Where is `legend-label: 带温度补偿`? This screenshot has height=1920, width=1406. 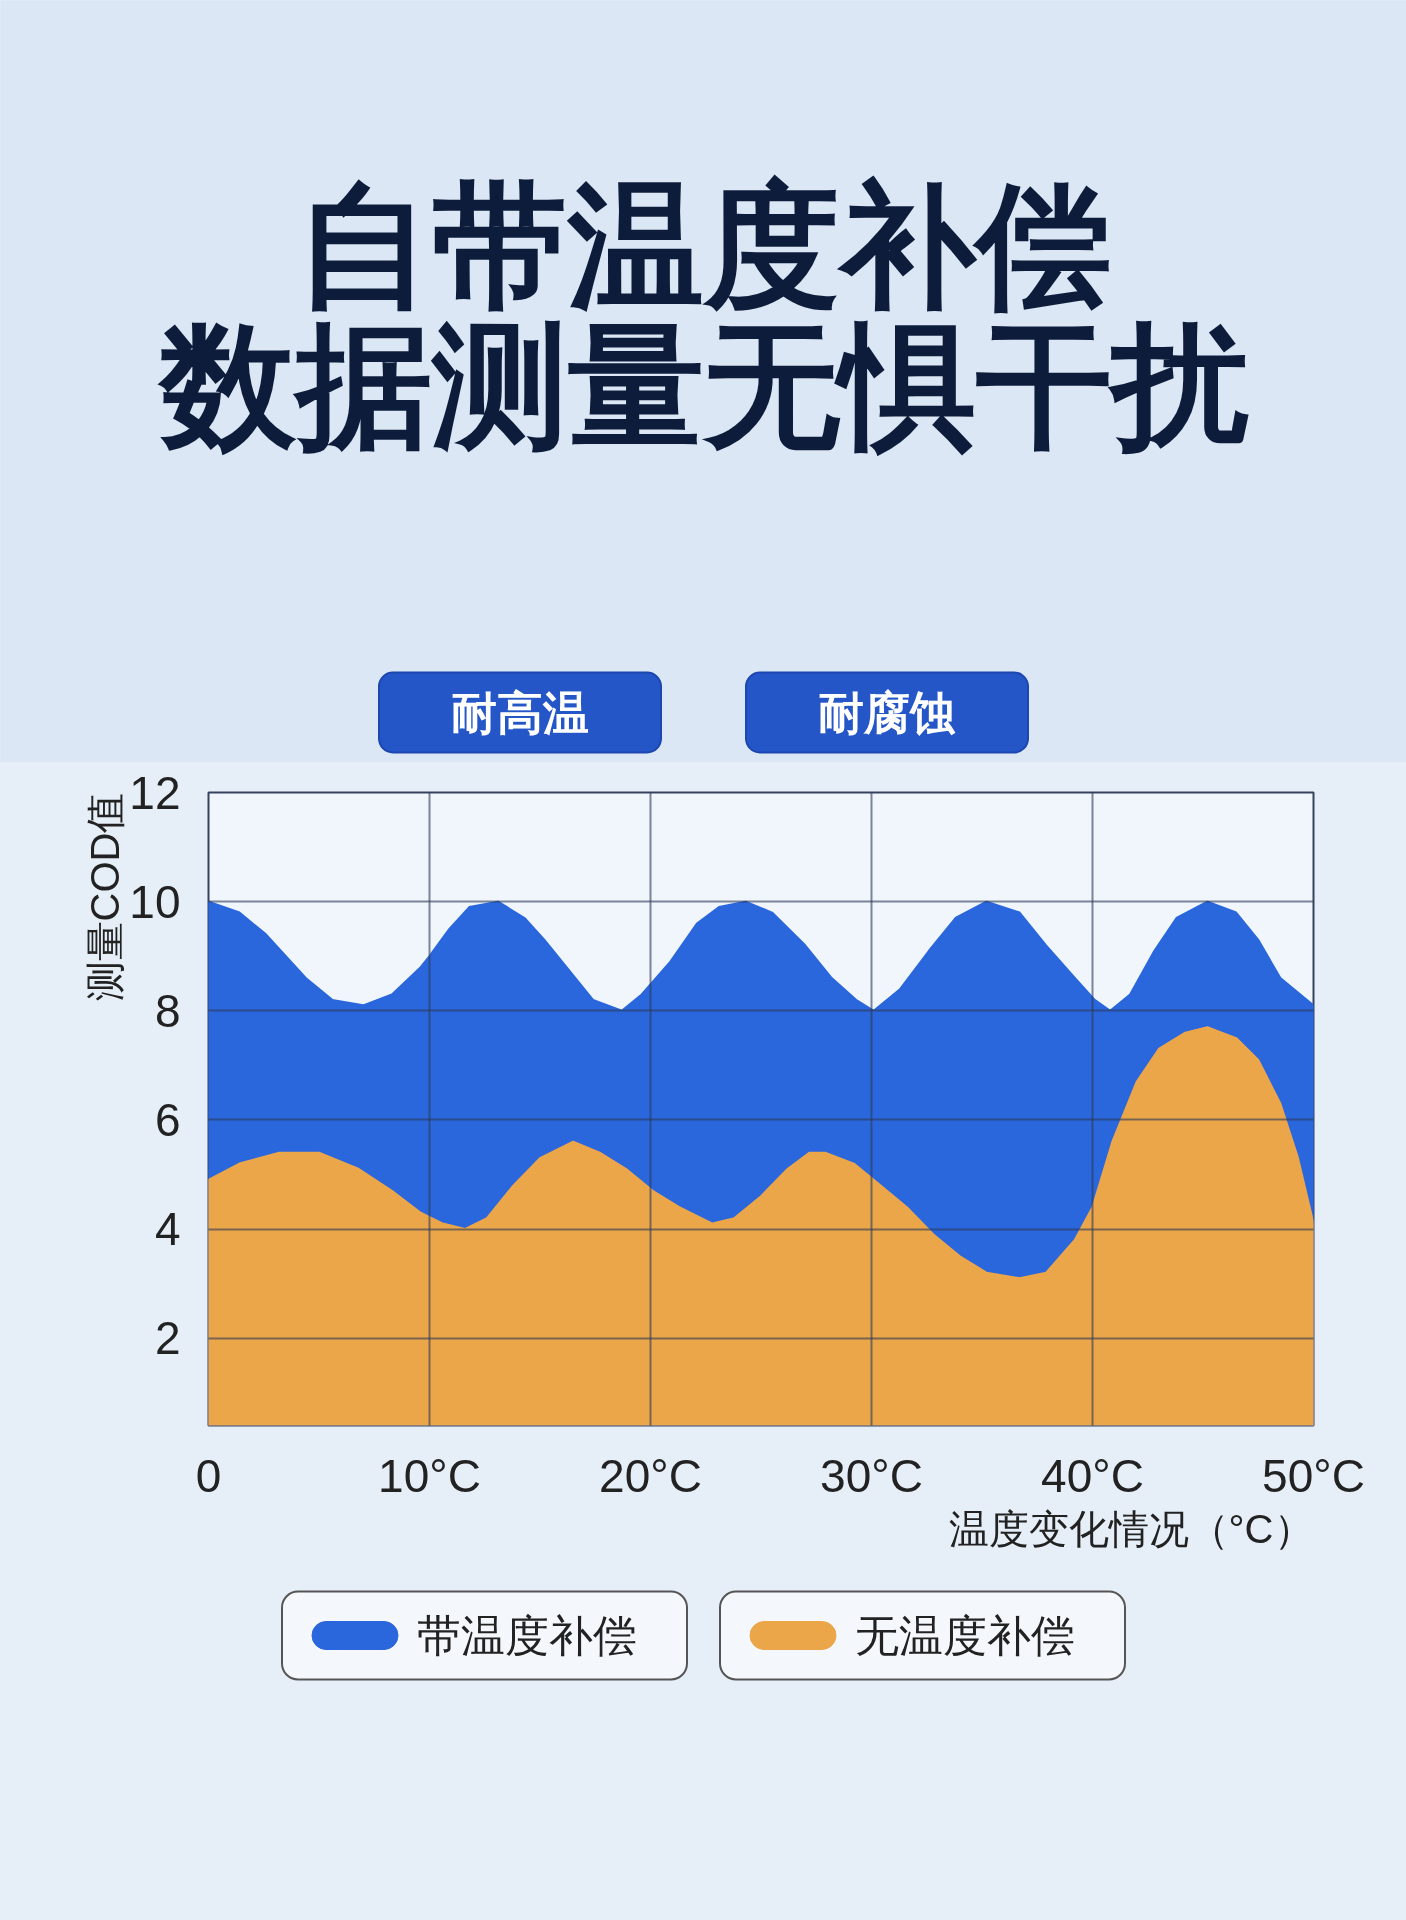
legend-label: 带温度补偿 is located at coordinates (527, 1635).